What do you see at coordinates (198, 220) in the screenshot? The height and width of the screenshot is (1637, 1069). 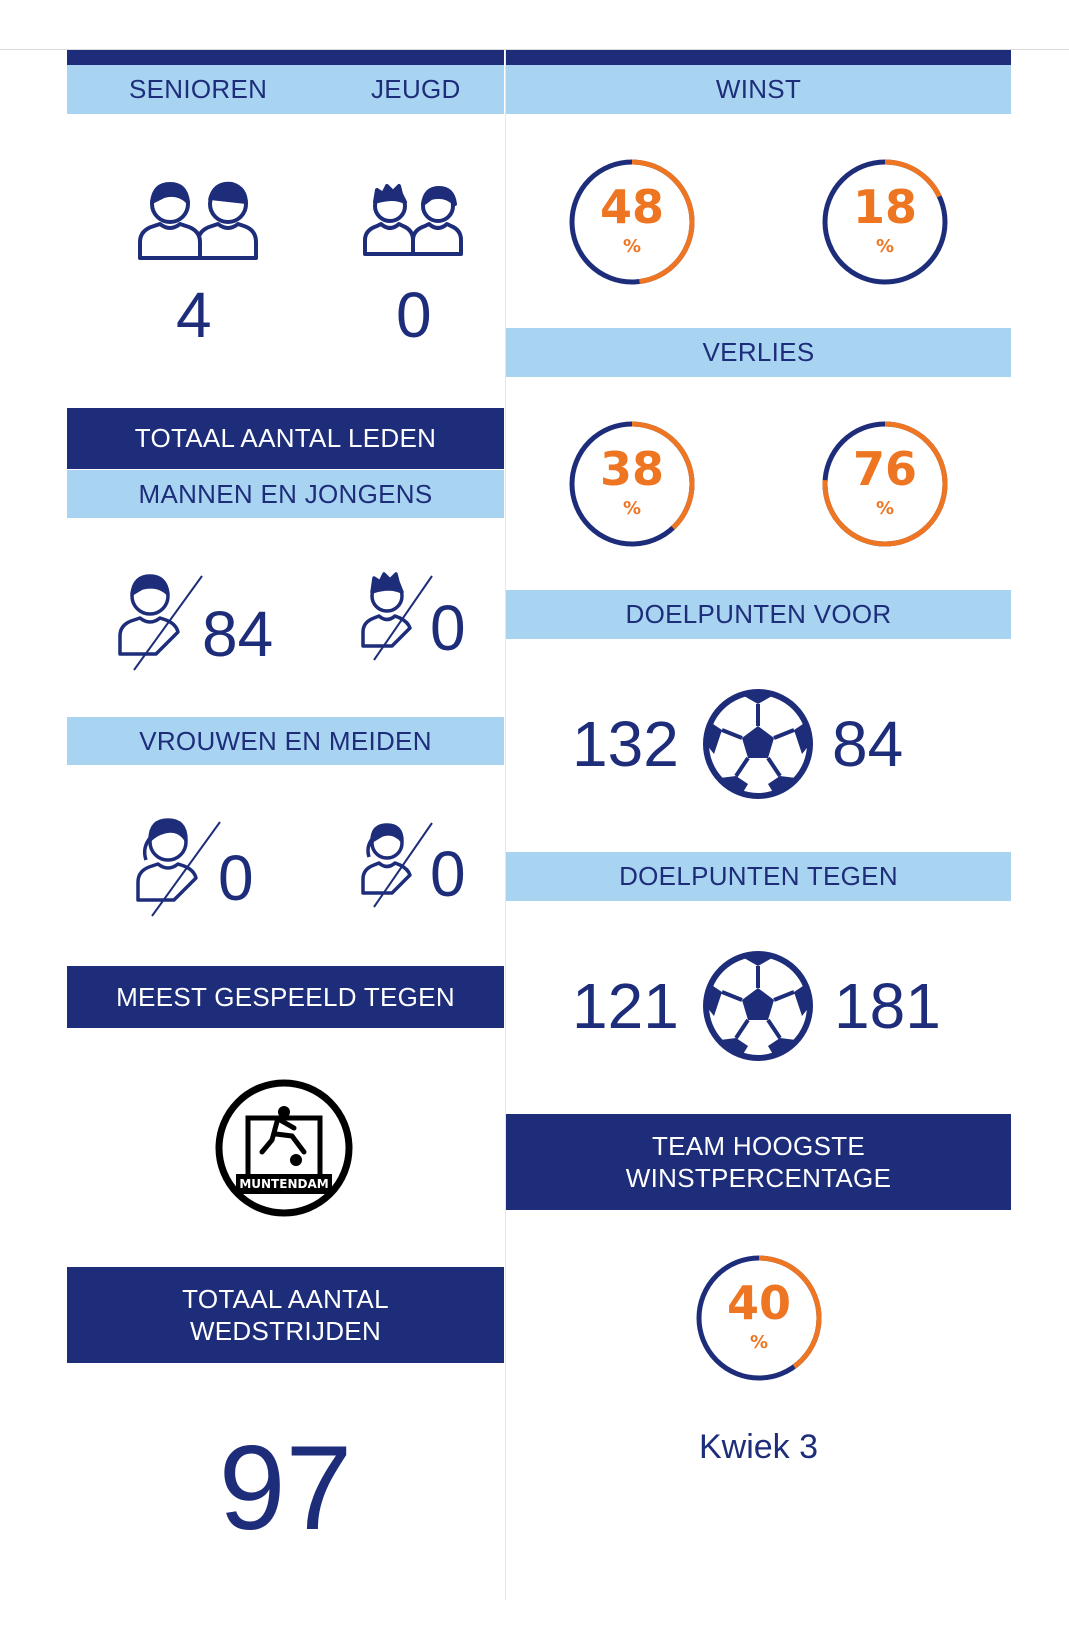 I see `senior-group-icon` at bounding box center [198, 220].